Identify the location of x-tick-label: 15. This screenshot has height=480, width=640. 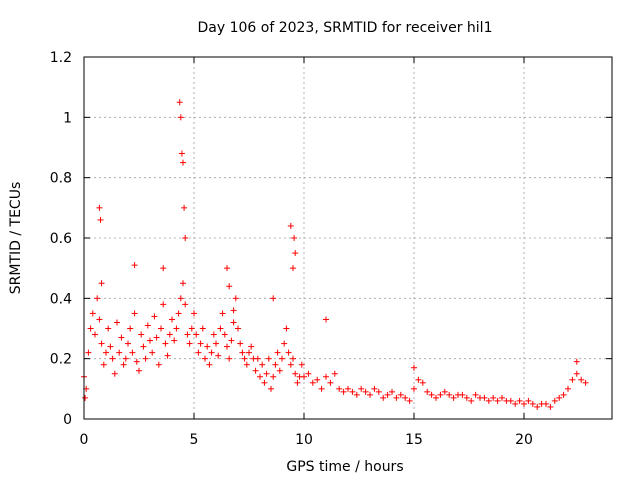
(414, 440).